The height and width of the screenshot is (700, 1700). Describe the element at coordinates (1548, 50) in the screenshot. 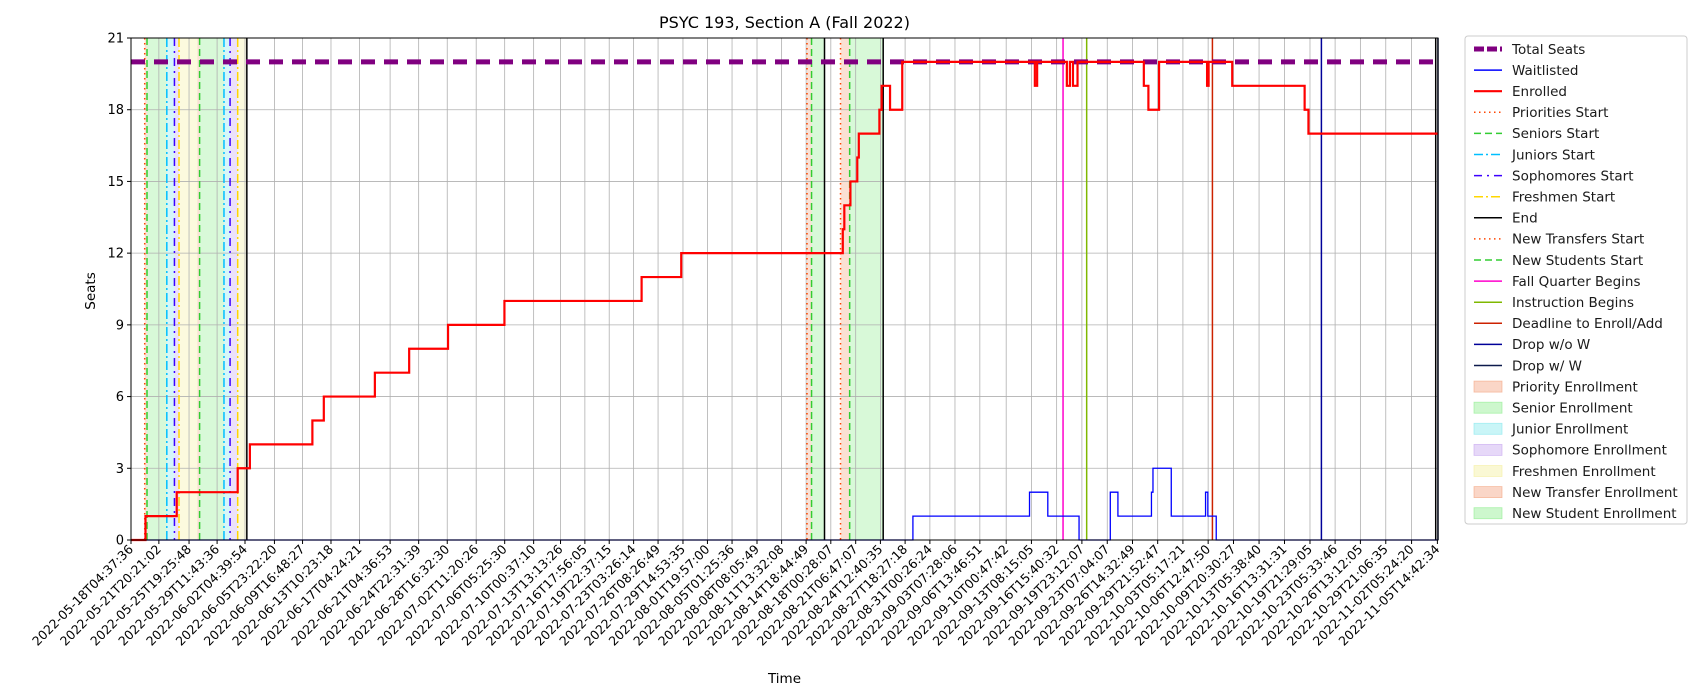

I see `legend-label: Total Seats` at that location.